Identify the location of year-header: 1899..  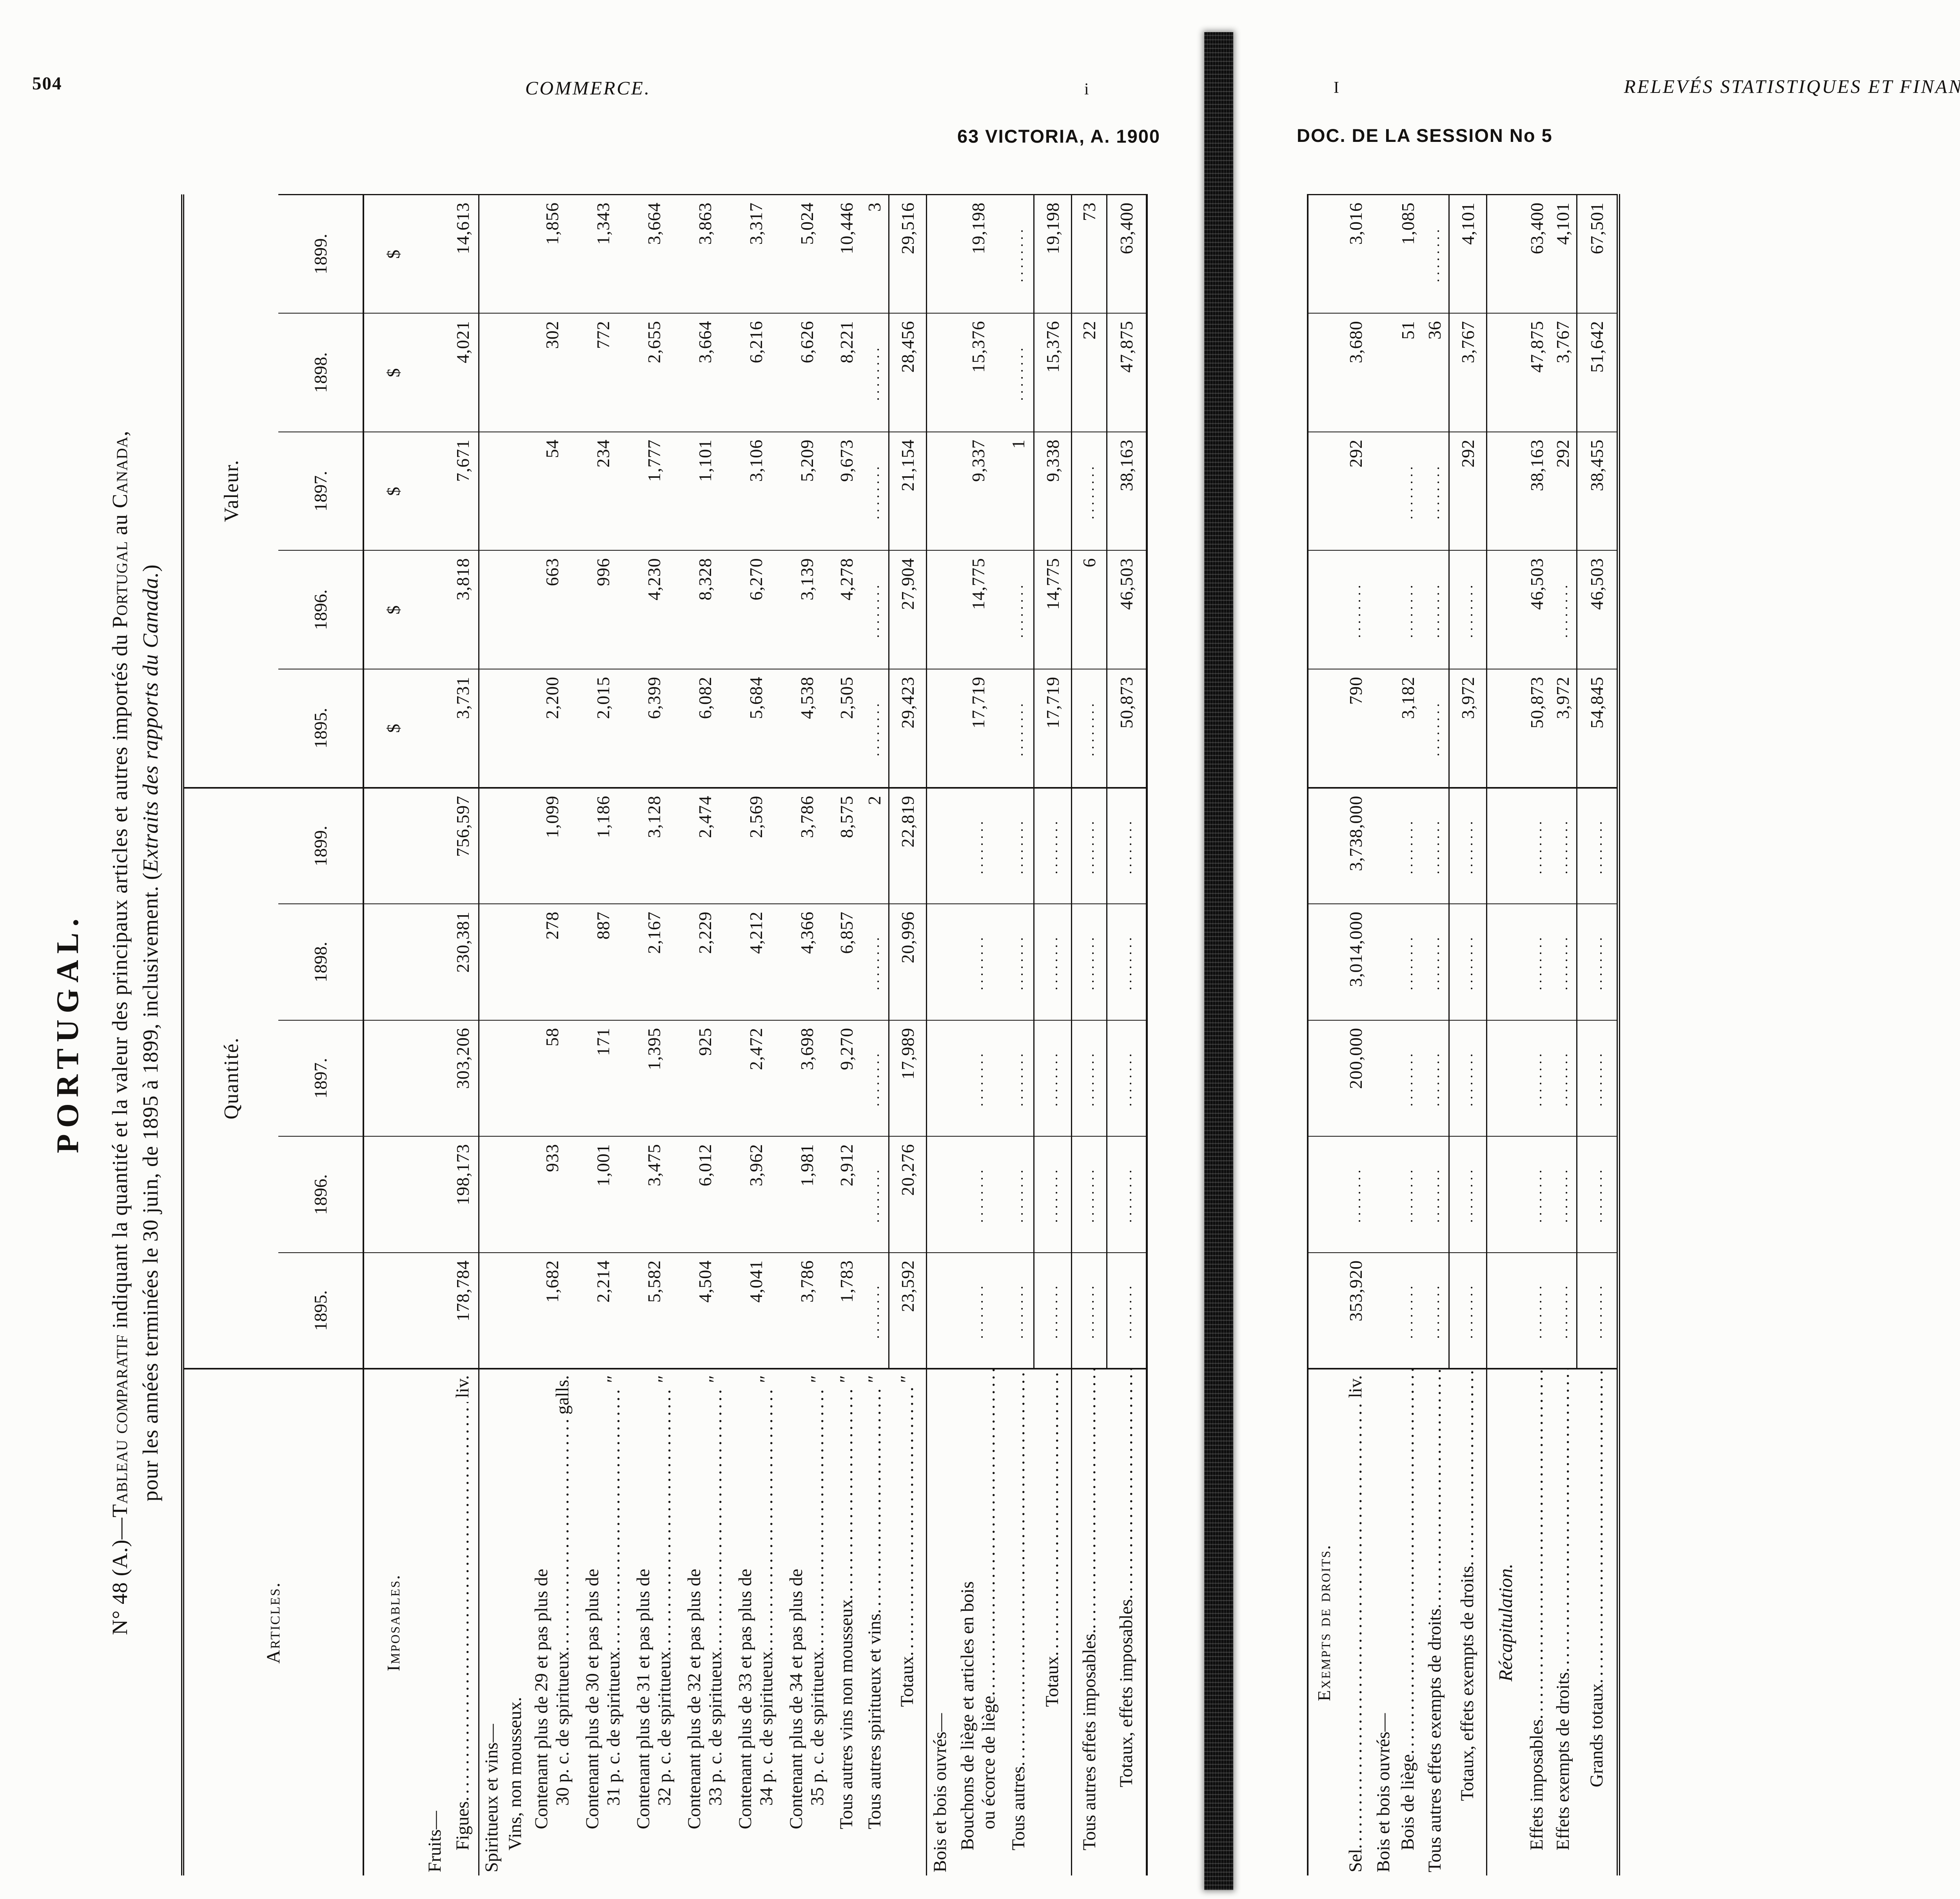
(320, 846).